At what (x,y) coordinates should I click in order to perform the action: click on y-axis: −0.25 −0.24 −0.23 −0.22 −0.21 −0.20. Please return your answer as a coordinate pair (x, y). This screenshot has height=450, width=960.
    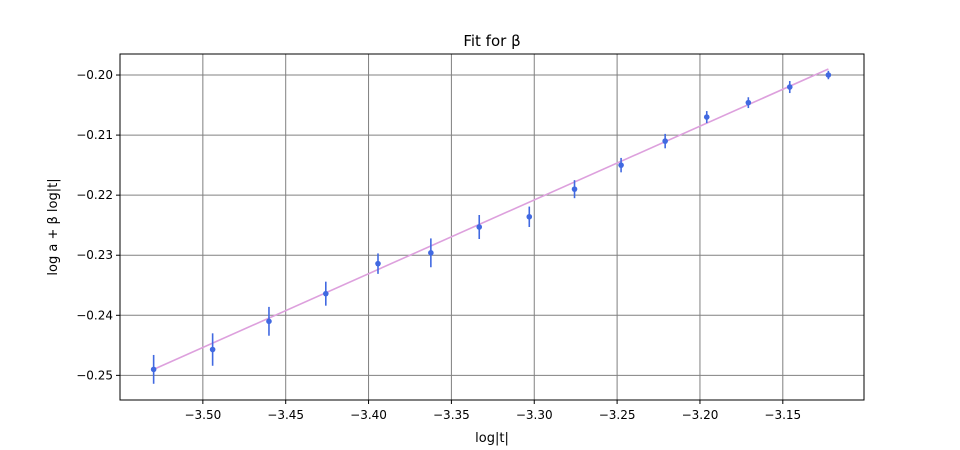
    Looking at the image, I should click on (98, 225).